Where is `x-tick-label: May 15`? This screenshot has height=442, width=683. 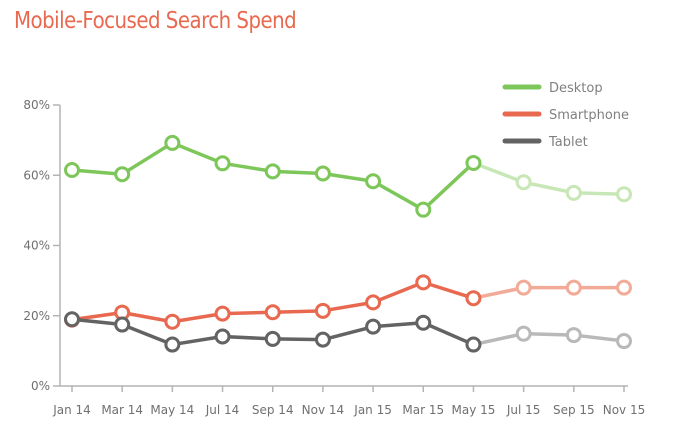 x-tick-label: May 15 is located at coordinates (474, 410).